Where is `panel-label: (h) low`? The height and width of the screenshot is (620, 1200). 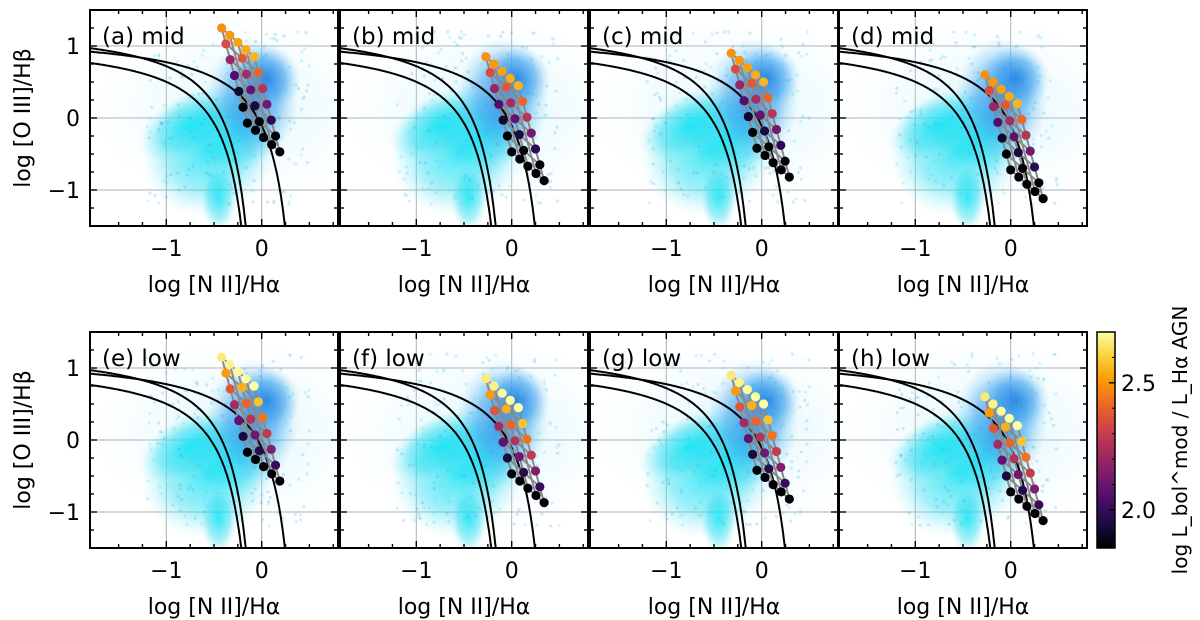
panel-label: (h) low is located at coordinates (890, 359).